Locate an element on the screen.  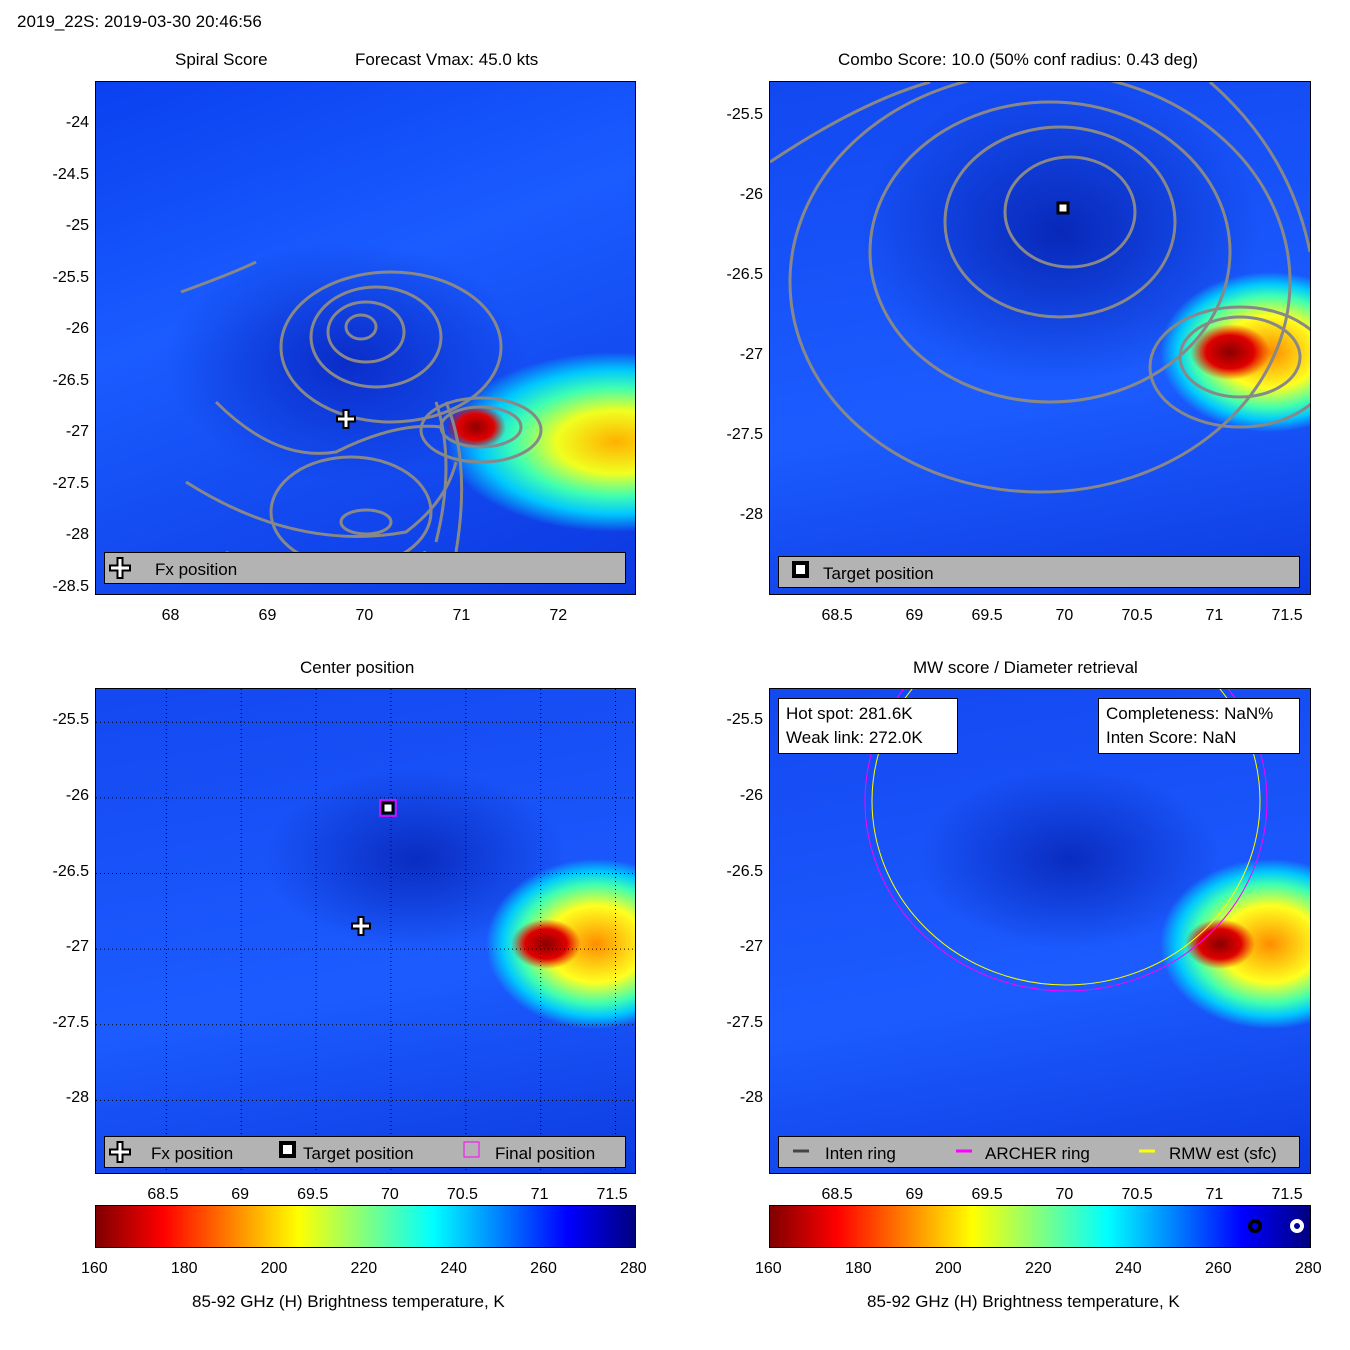
panel-4-legend: Inten ring ARCHER ring RMW est (sfc) is located at coordinates (1039, 1152).